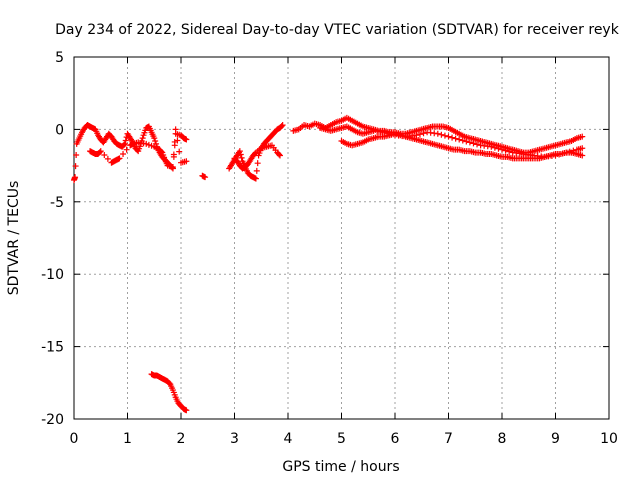  Describe the element at coordinates (52, 275) in the screenshot. I see `y-tick-label: -10` at that location.